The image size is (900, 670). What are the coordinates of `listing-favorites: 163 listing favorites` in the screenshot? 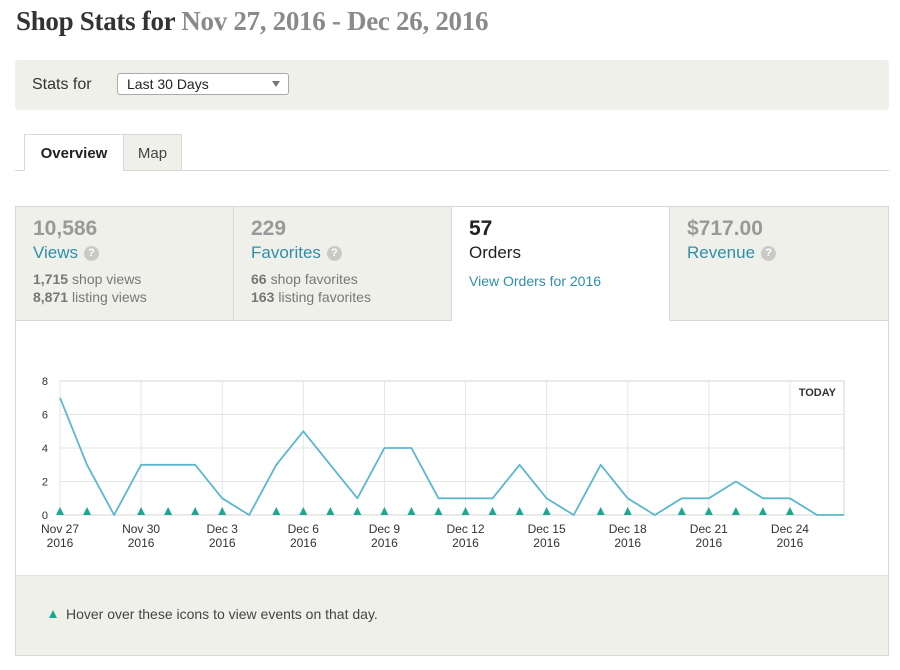 It's located at (311, 297).